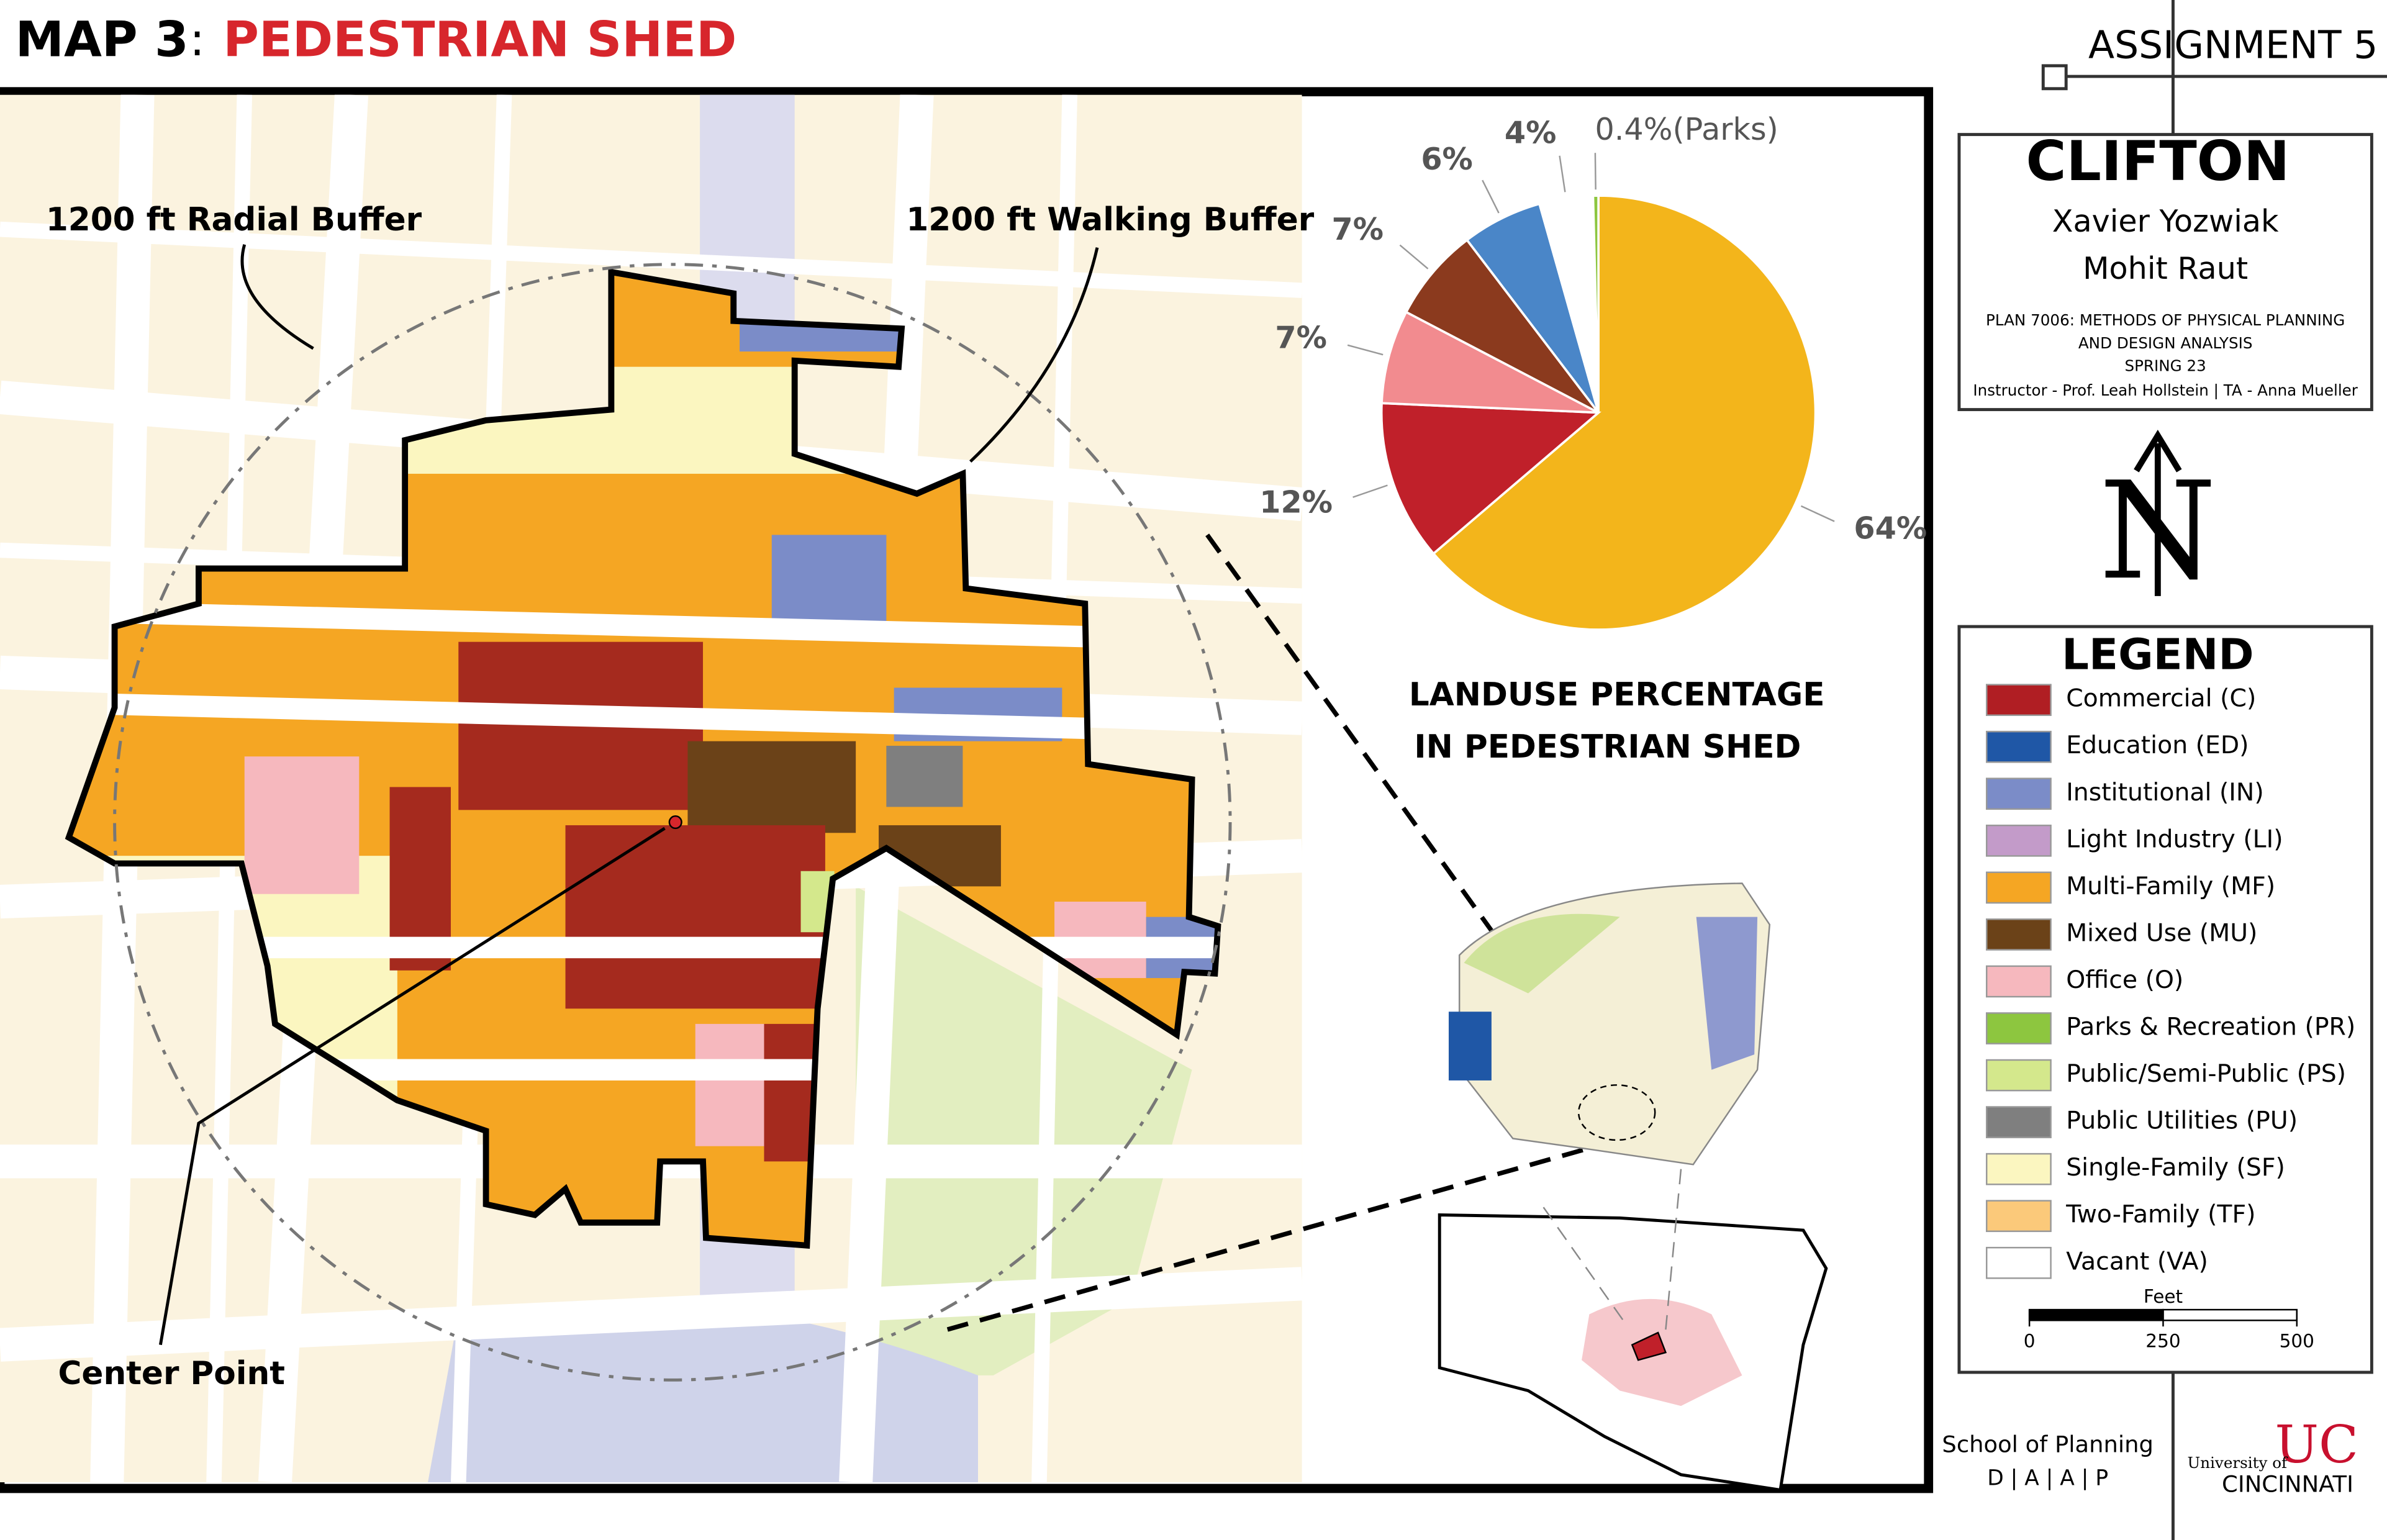  Describe the element at coordinates (2161, 933) in the screenshot. I see `legend-label: Mixed Use (MU)` at that location.